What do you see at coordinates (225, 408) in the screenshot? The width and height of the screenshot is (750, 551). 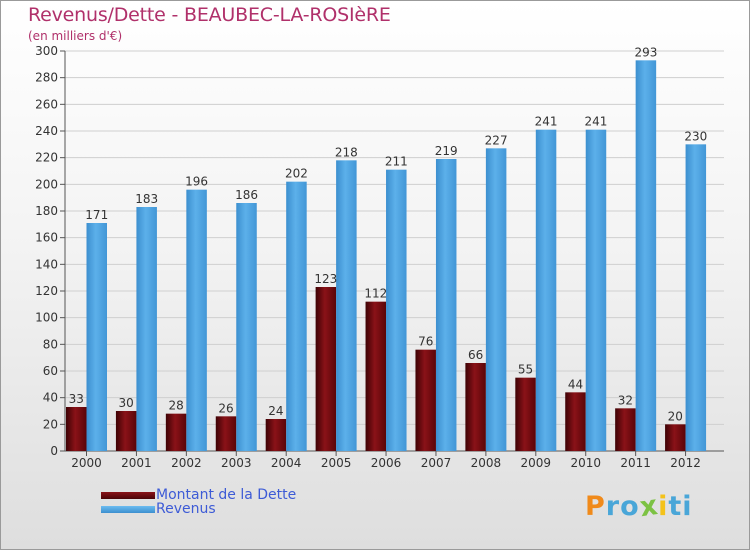 I see `value-label-dette: 26` at bounding box center [225, 408].